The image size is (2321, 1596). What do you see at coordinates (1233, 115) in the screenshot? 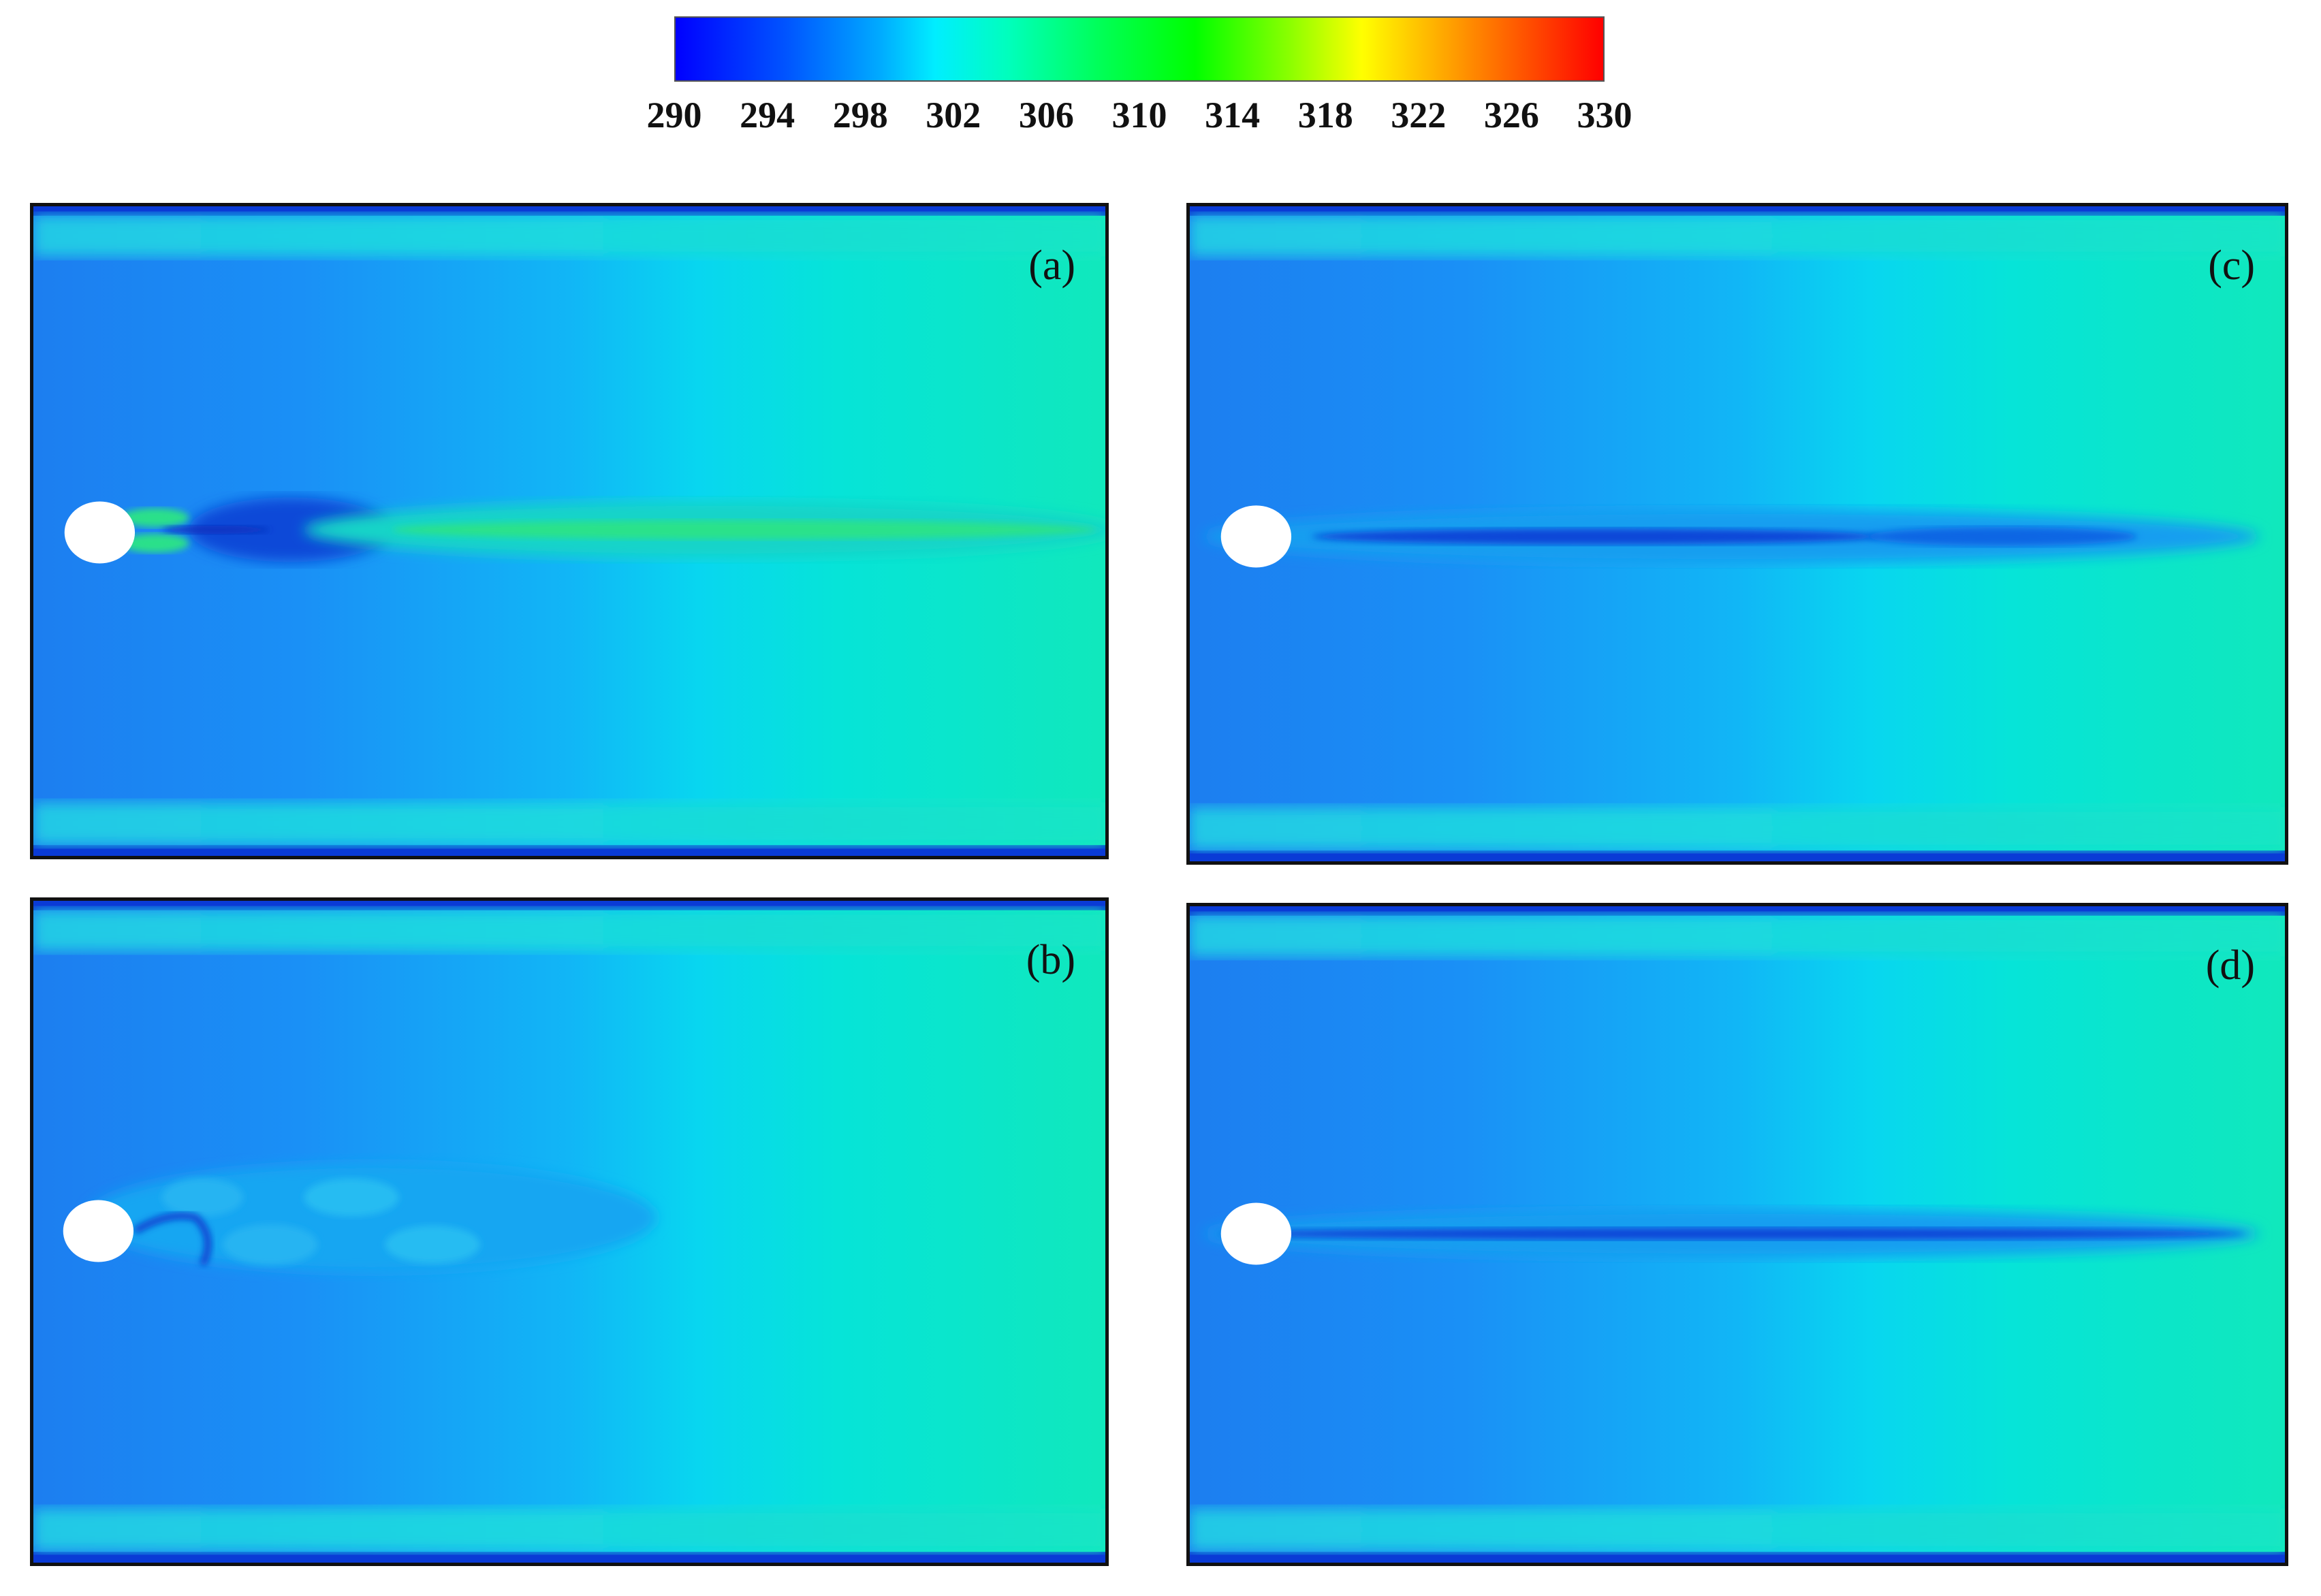
I see `colorbar-tick: 314` at bounding box center [1233, 115].